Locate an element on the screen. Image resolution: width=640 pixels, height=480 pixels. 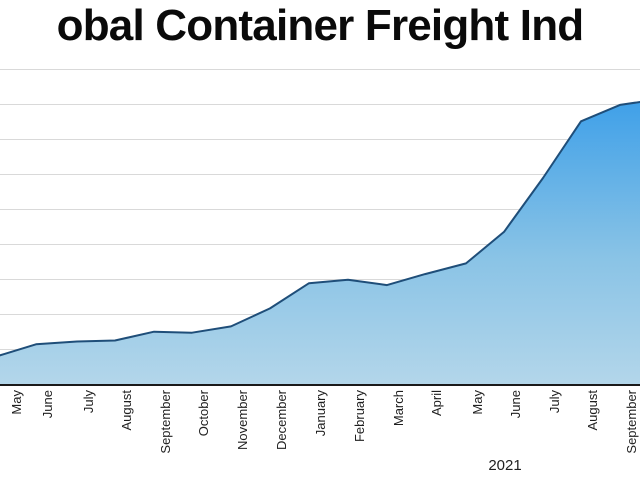
x-tick-label-9: February is located at coordinates (359, 416).